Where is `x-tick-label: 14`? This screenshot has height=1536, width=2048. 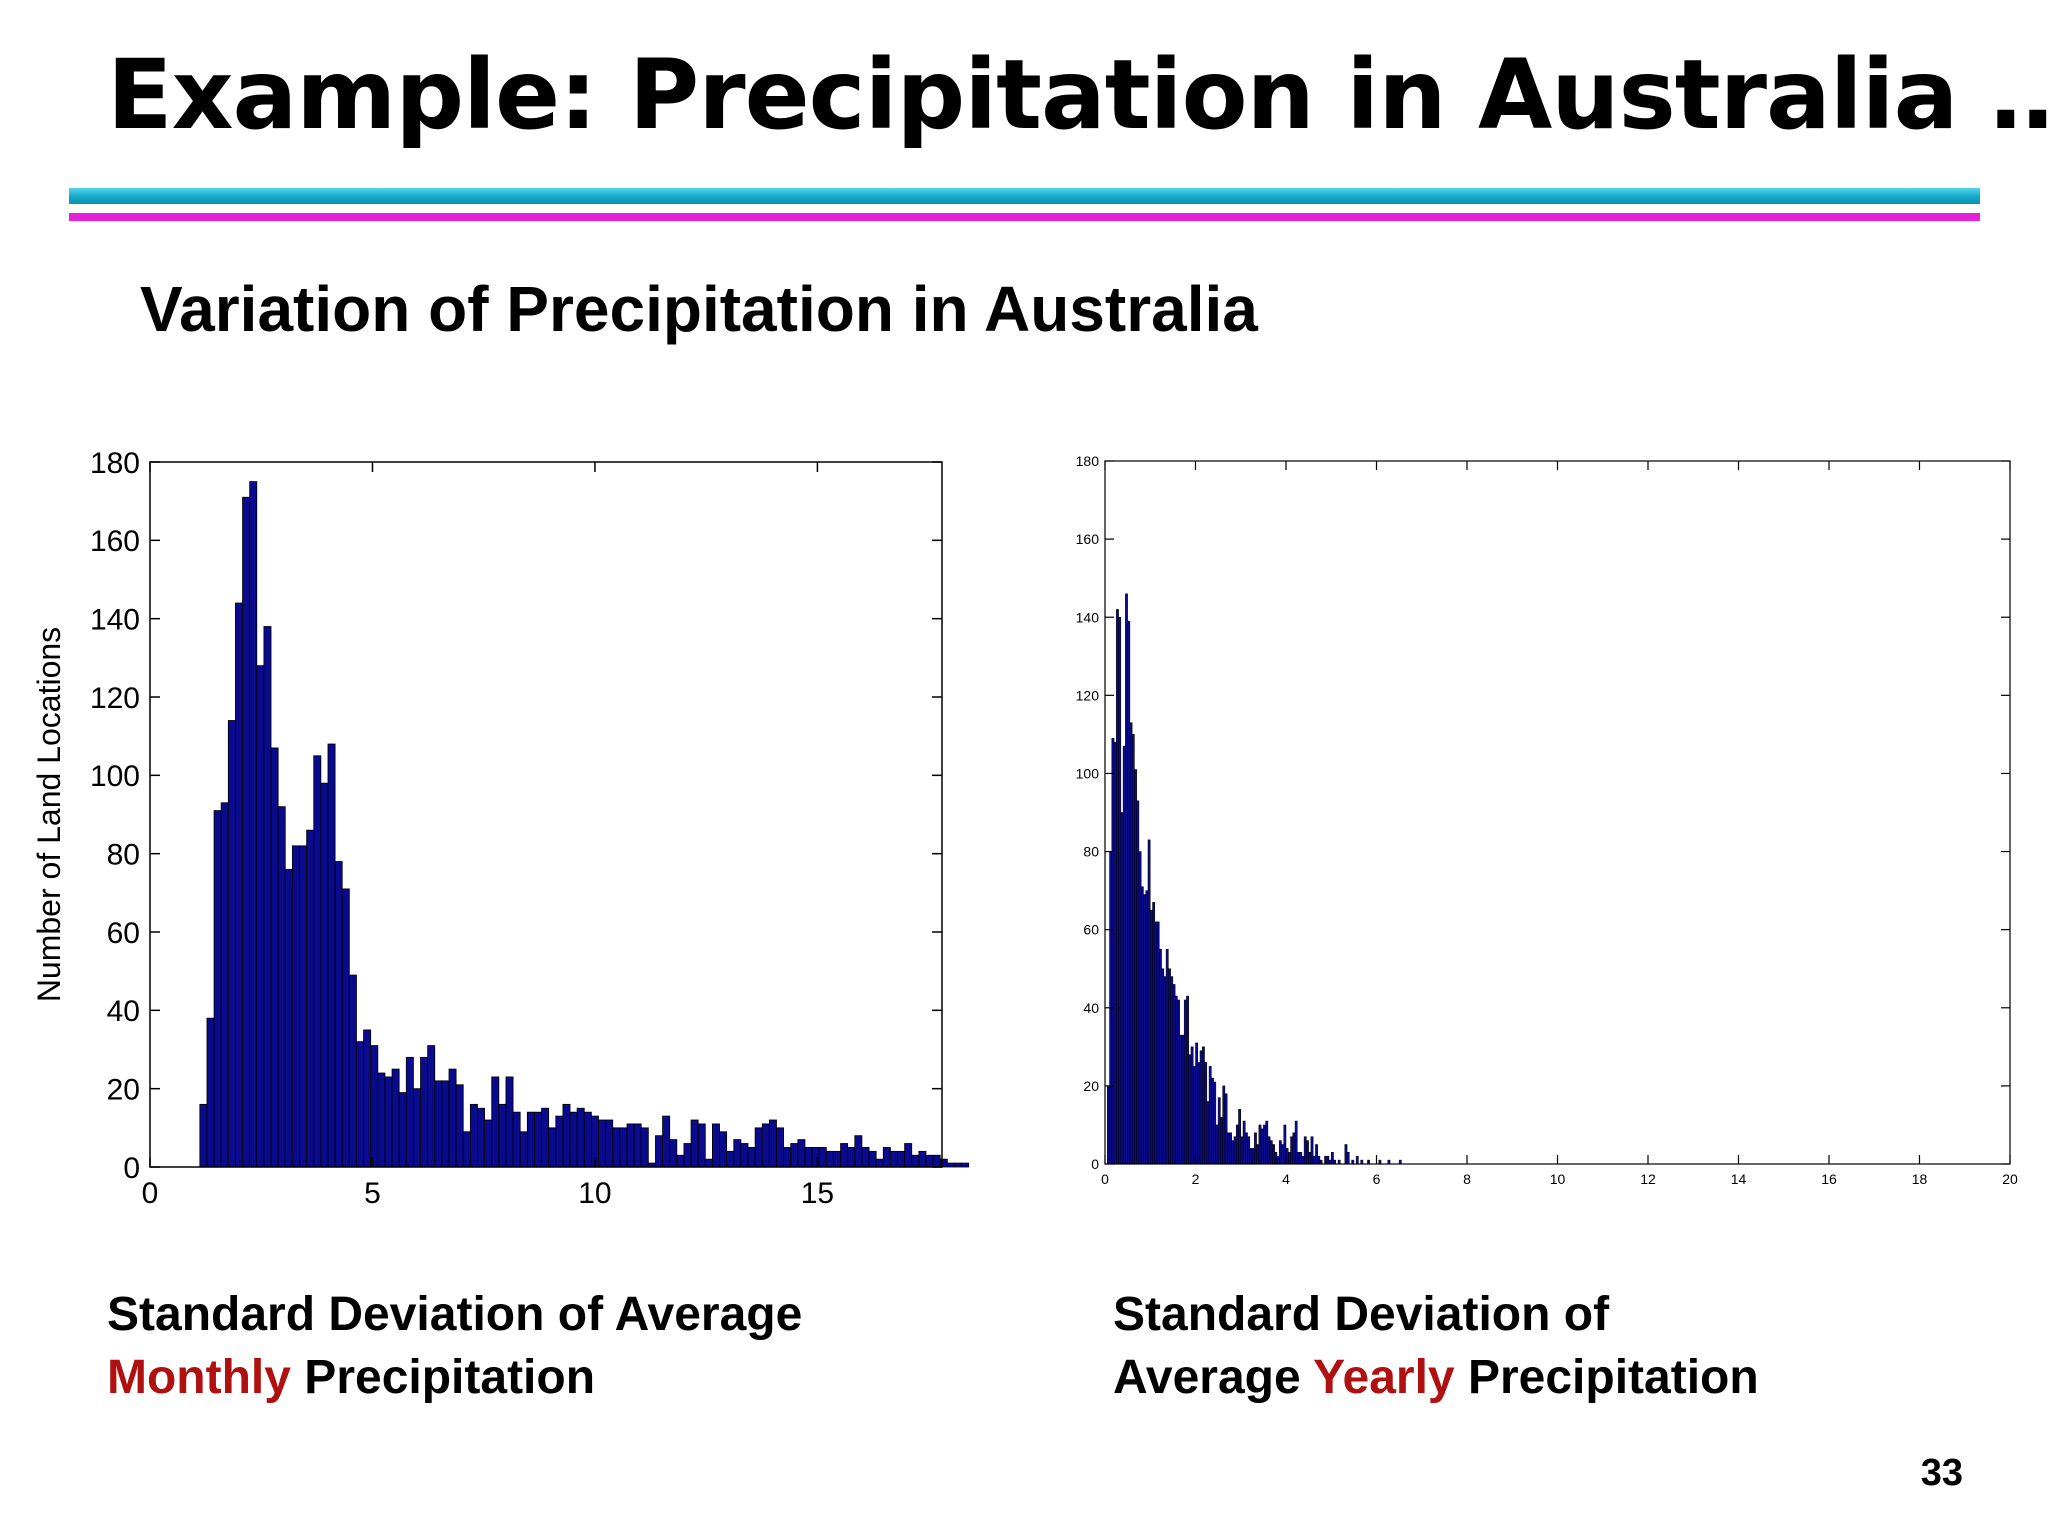
x-tick-label: 14 is located at coordinates (1739, 1179).